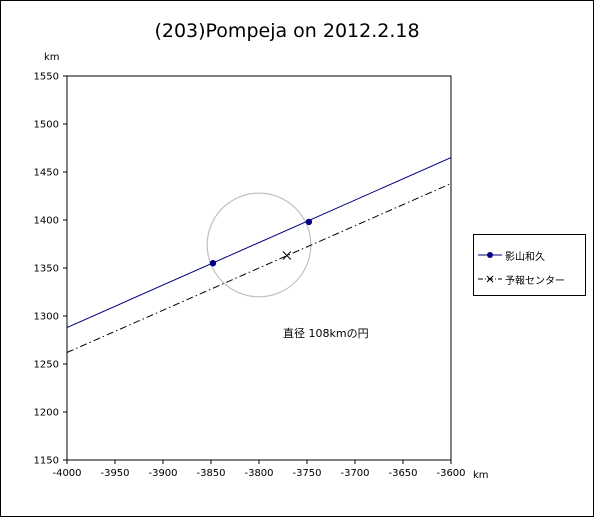  I want to click on y-tick-label: 1350, so click(46, 269).